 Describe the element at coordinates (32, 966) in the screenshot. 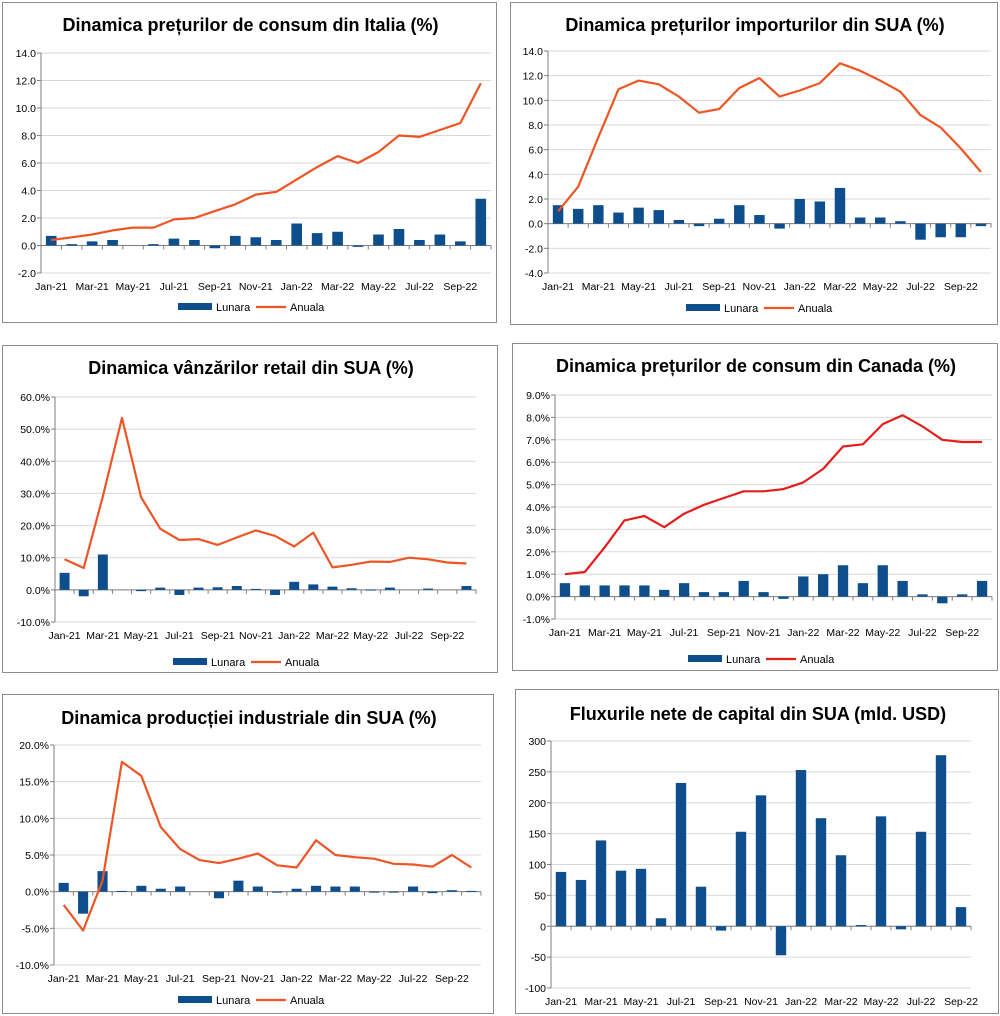

I see `y-tick-label: -10.0%` at that location.